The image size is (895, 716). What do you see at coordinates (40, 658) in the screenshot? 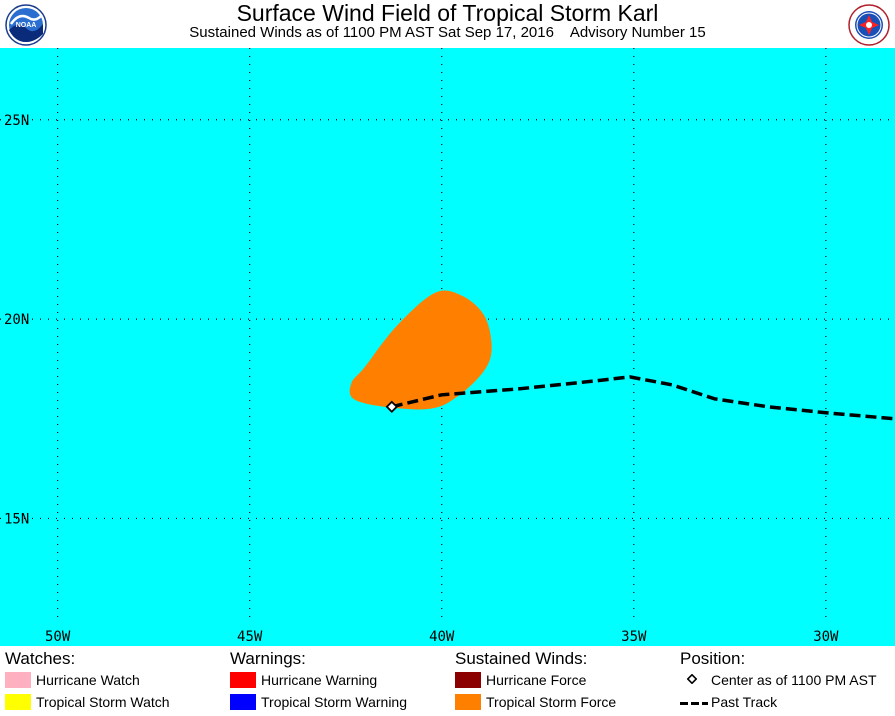
I see `legend-watches-heading: Watches:` at bounding box center [40, 658].